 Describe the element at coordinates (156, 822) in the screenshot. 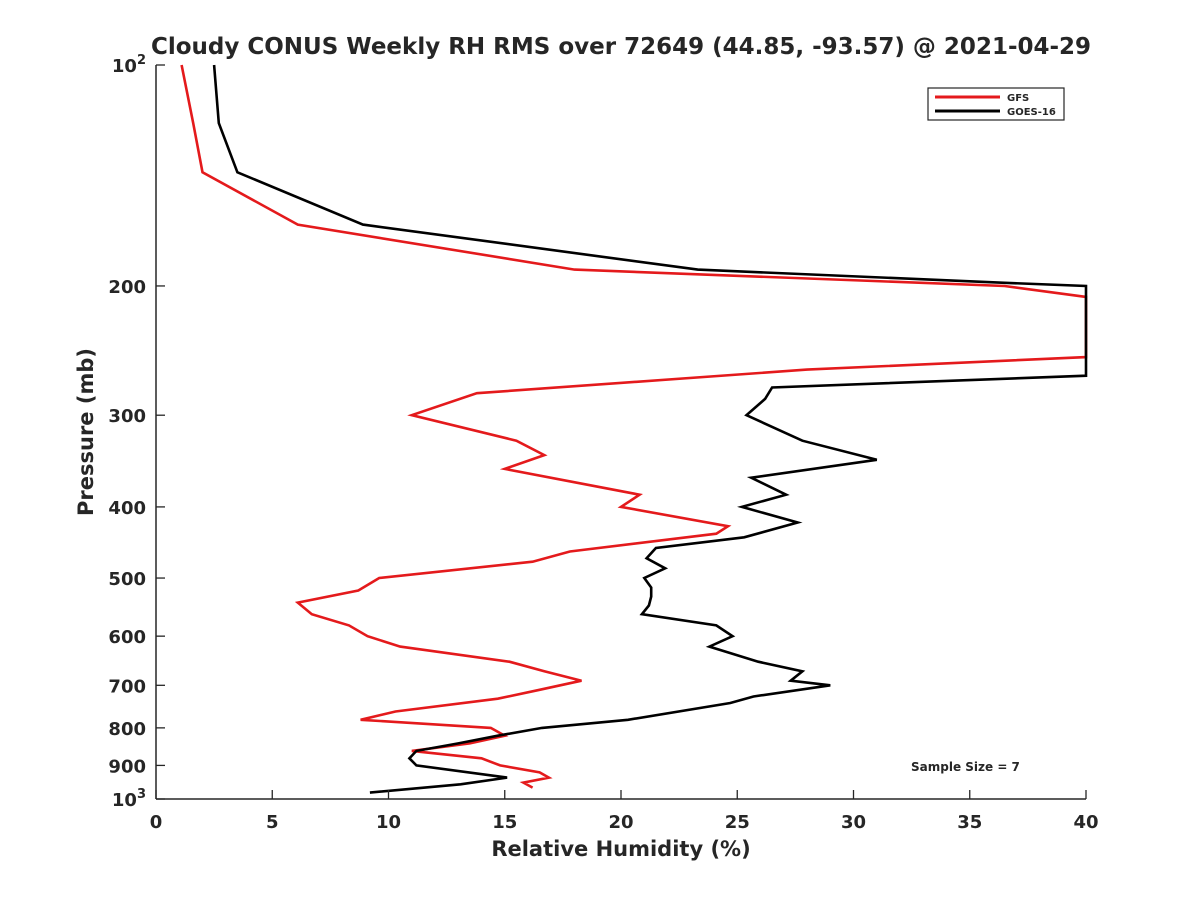

I see `x-tick-label: 0` at that location.